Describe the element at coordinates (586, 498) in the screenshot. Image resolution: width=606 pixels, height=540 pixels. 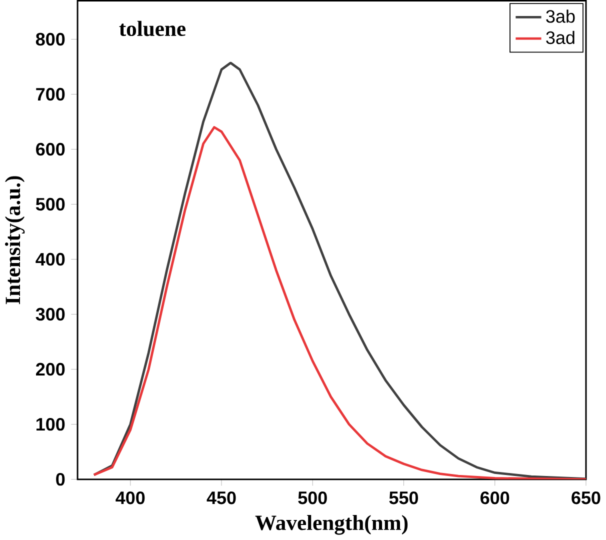
I see `x-tick-label: 650` at that location.